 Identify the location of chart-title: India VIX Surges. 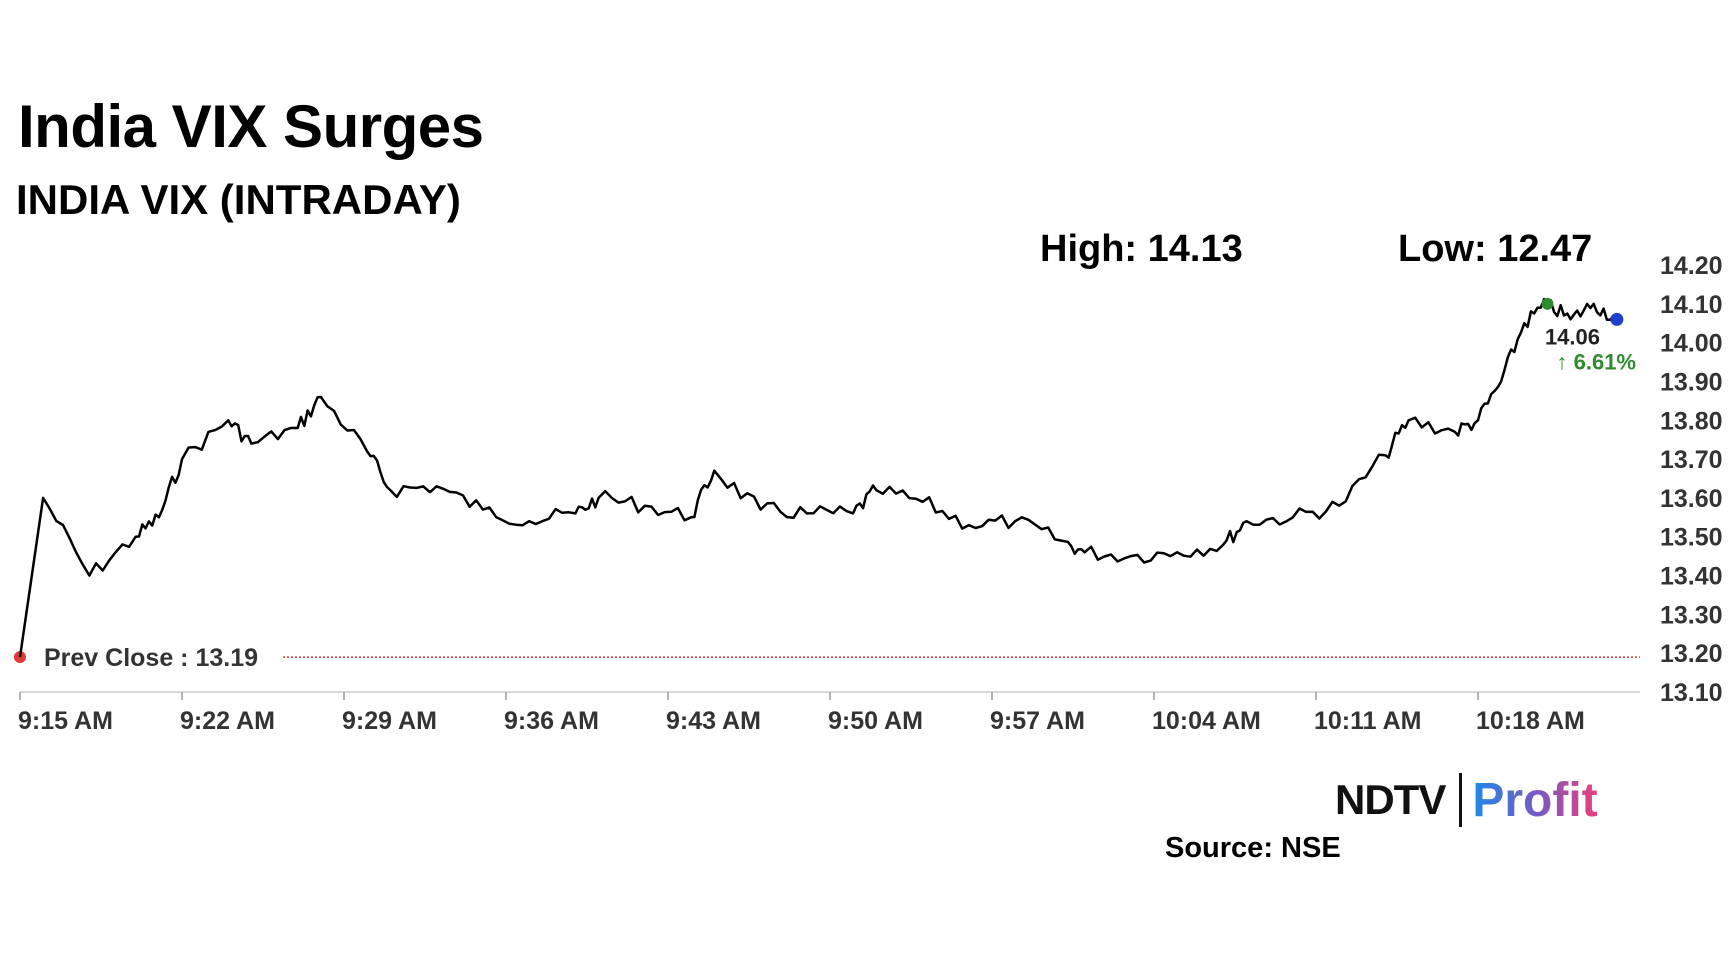
(251, 126).